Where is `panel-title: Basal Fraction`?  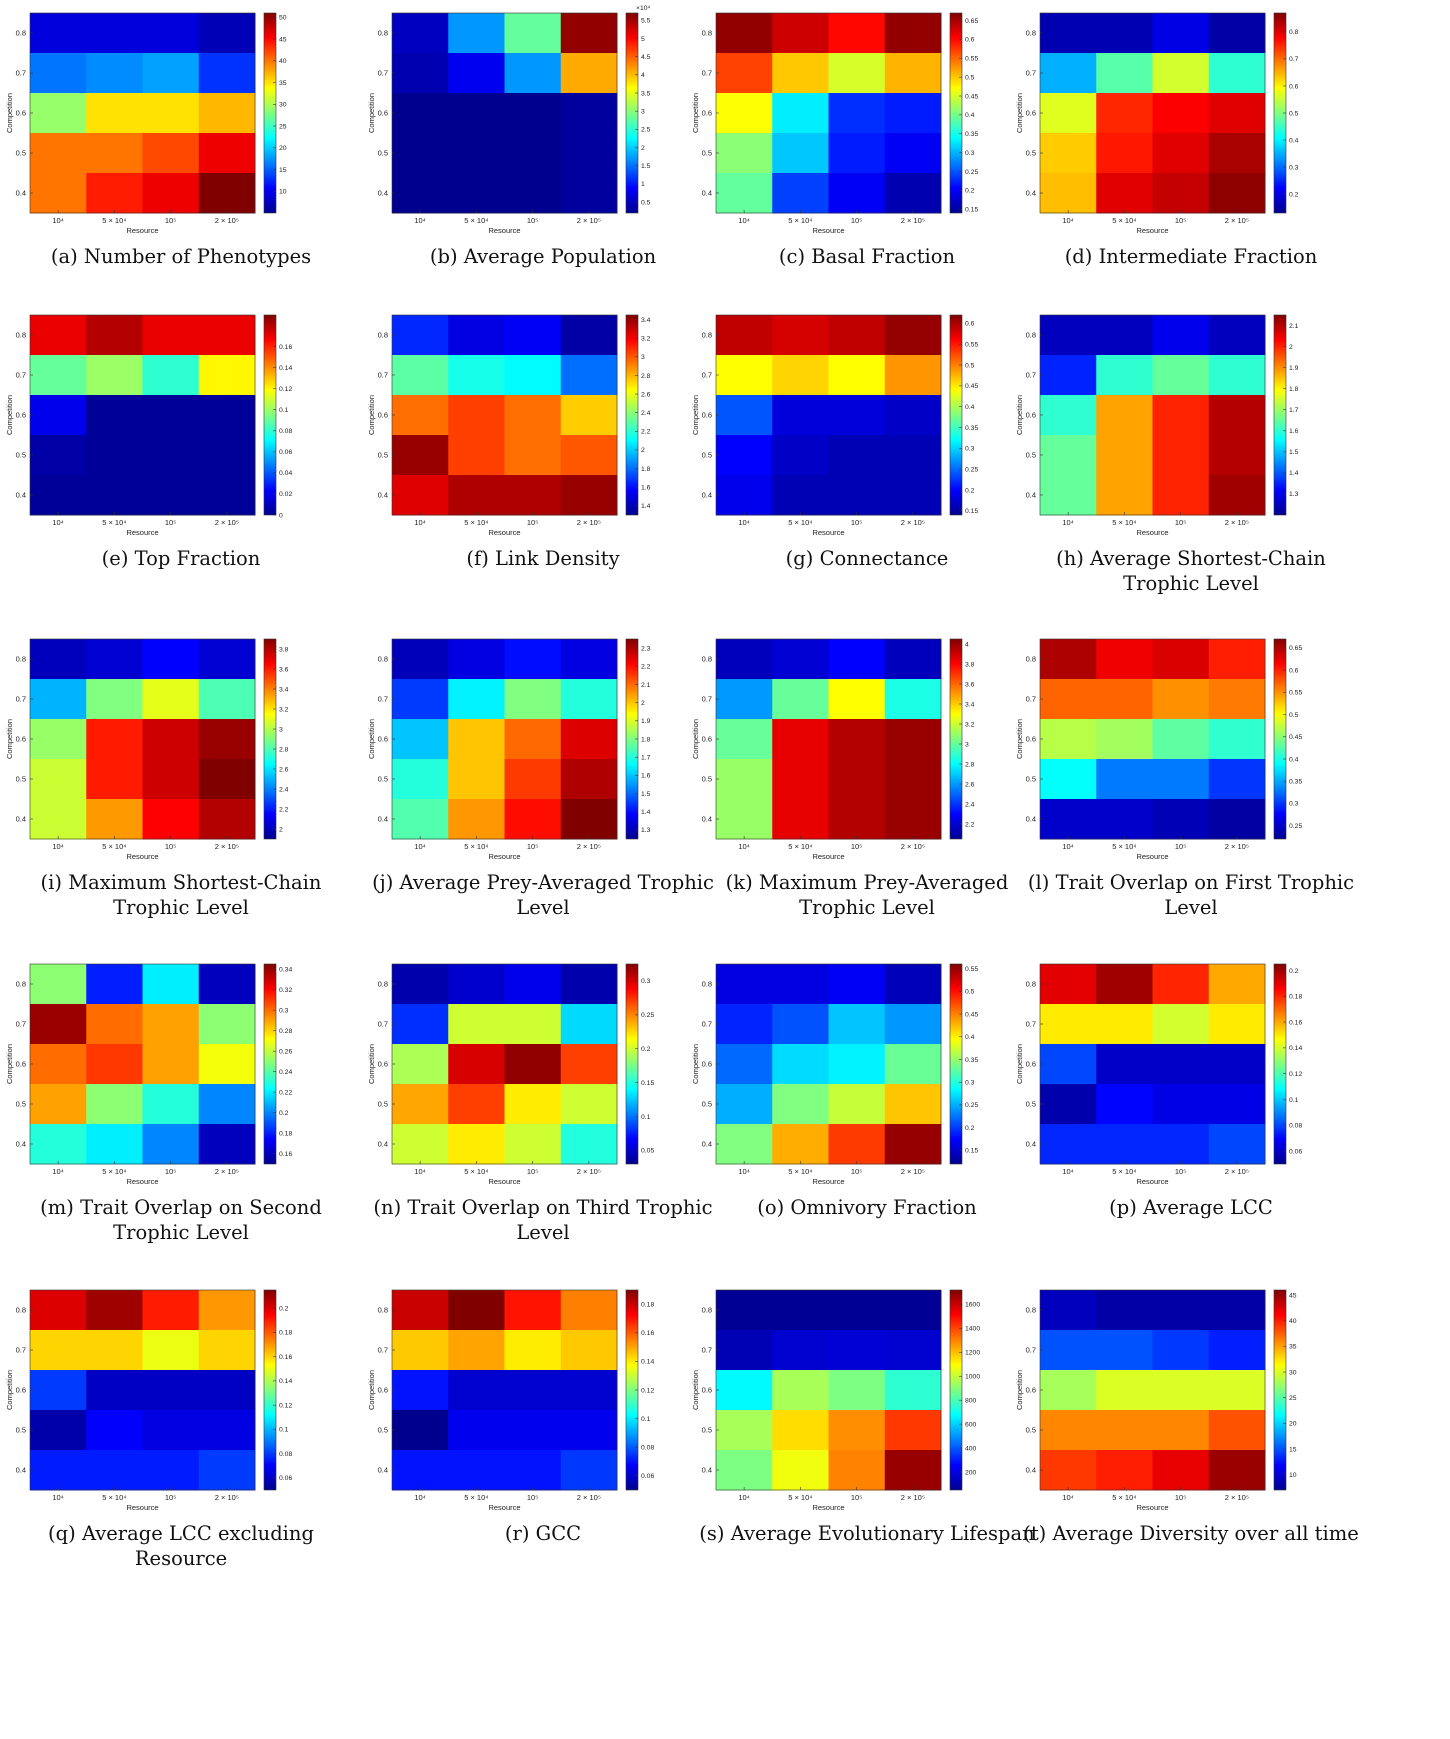
panel-title: Basal Fraction is located at coordinates (883, 256).